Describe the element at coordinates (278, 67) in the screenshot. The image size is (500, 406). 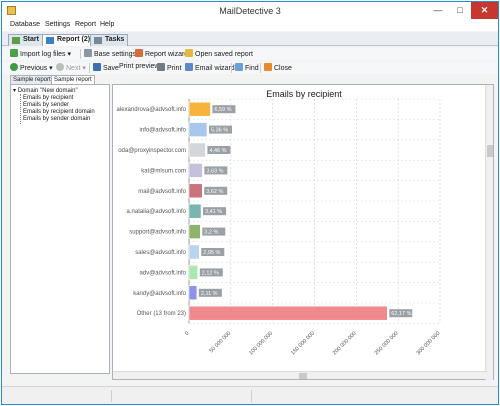
I see `close-report-button: Close` at that location.